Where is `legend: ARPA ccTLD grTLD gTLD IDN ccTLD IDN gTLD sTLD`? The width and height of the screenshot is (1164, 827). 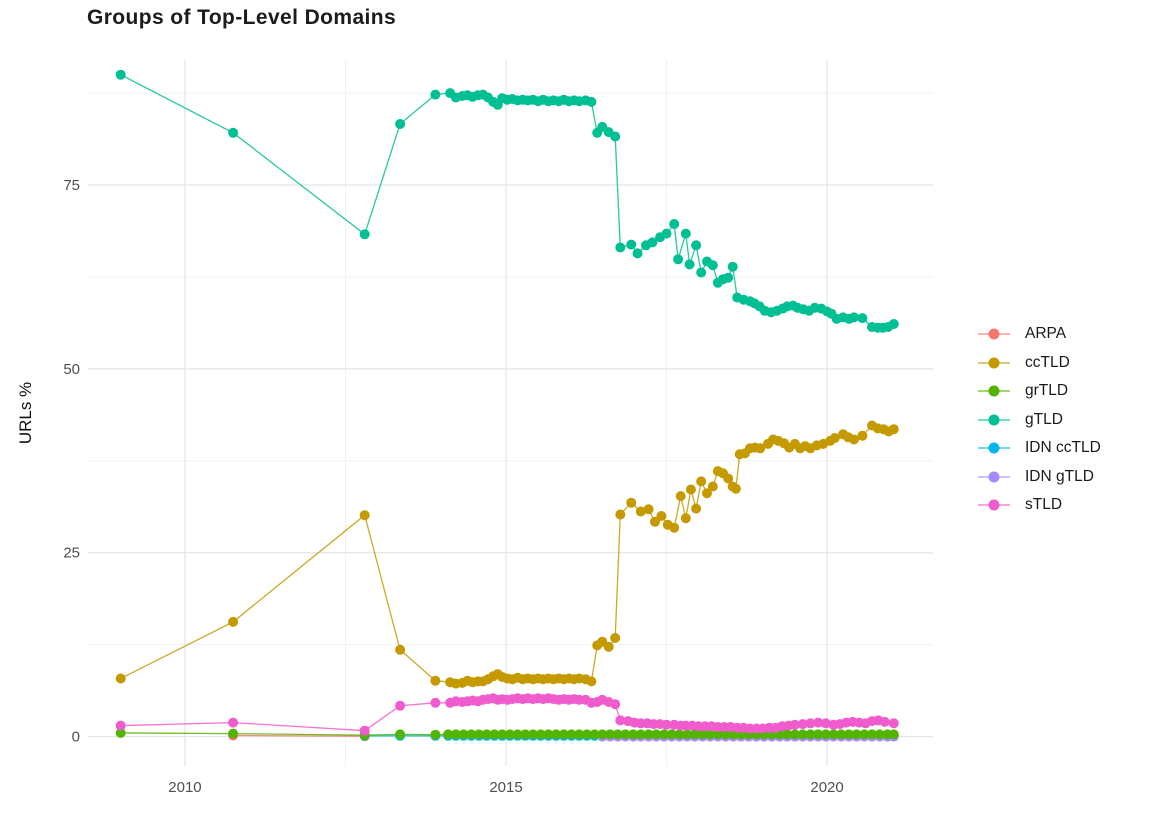 legend: ARPA ccTLD grTLD gTLD IDN ccTLD IDN gTLD sTLD is located at coordinates (1039, 420).